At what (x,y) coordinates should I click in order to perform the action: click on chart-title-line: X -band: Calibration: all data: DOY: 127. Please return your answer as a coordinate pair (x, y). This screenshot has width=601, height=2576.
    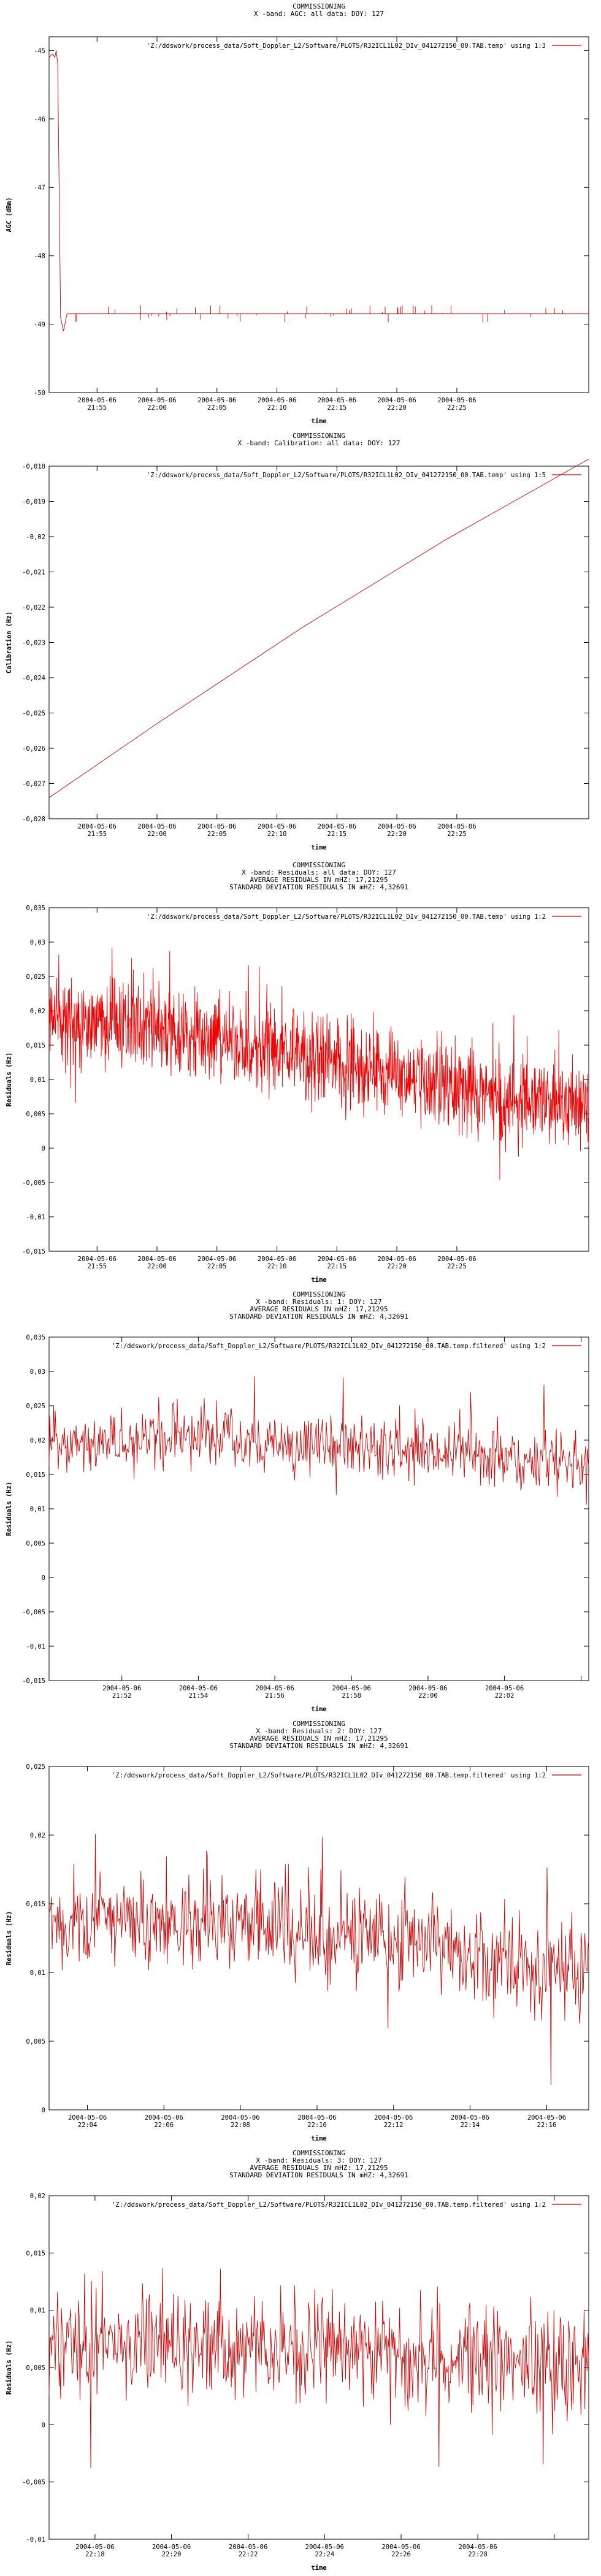
    Looking at the image, I should click on (319, 443).